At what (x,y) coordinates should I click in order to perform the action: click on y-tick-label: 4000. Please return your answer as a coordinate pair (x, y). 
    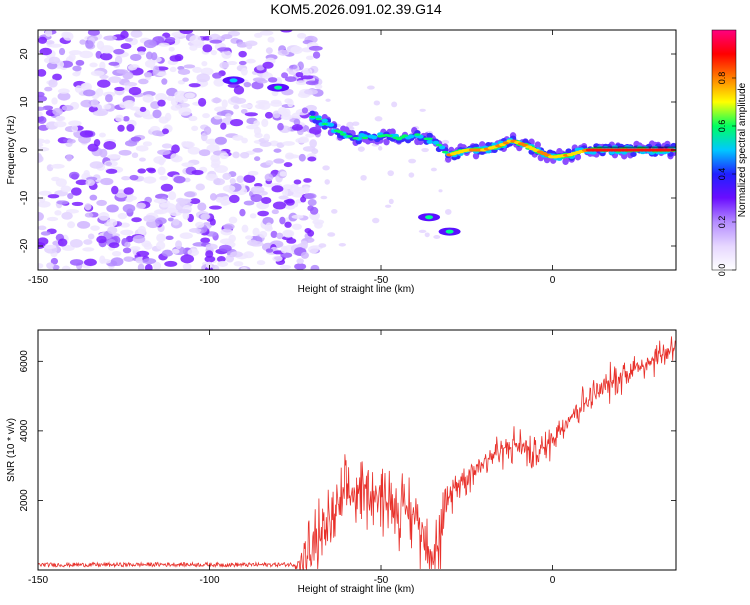
    Looking at the image, I should click on (24, 430).